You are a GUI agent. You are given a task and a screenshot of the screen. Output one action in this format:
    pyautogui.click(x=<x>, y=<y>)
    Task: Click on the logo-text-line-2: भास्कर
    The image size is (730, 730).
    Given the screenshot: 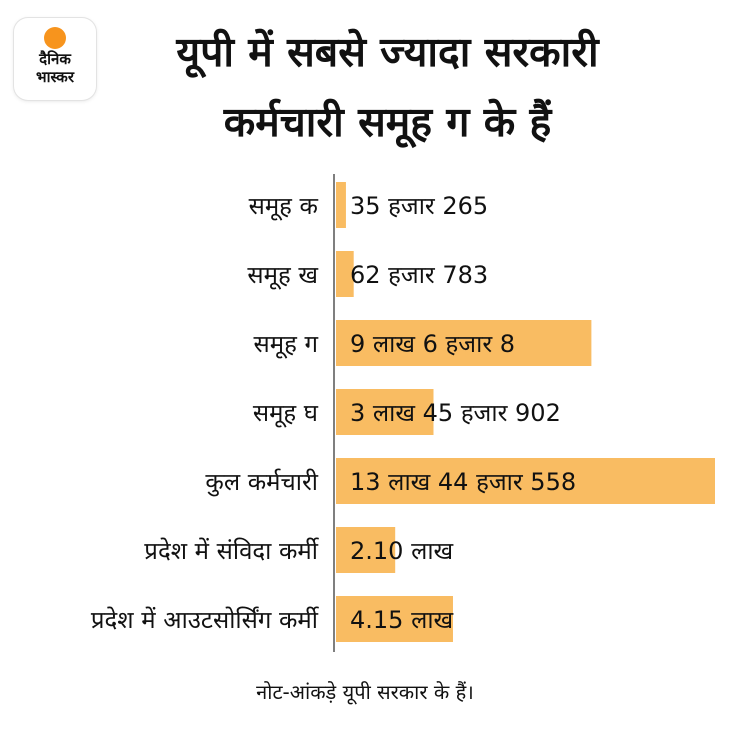 What is the action you would take?
    pyautogui.click(x=55, y=77)
    